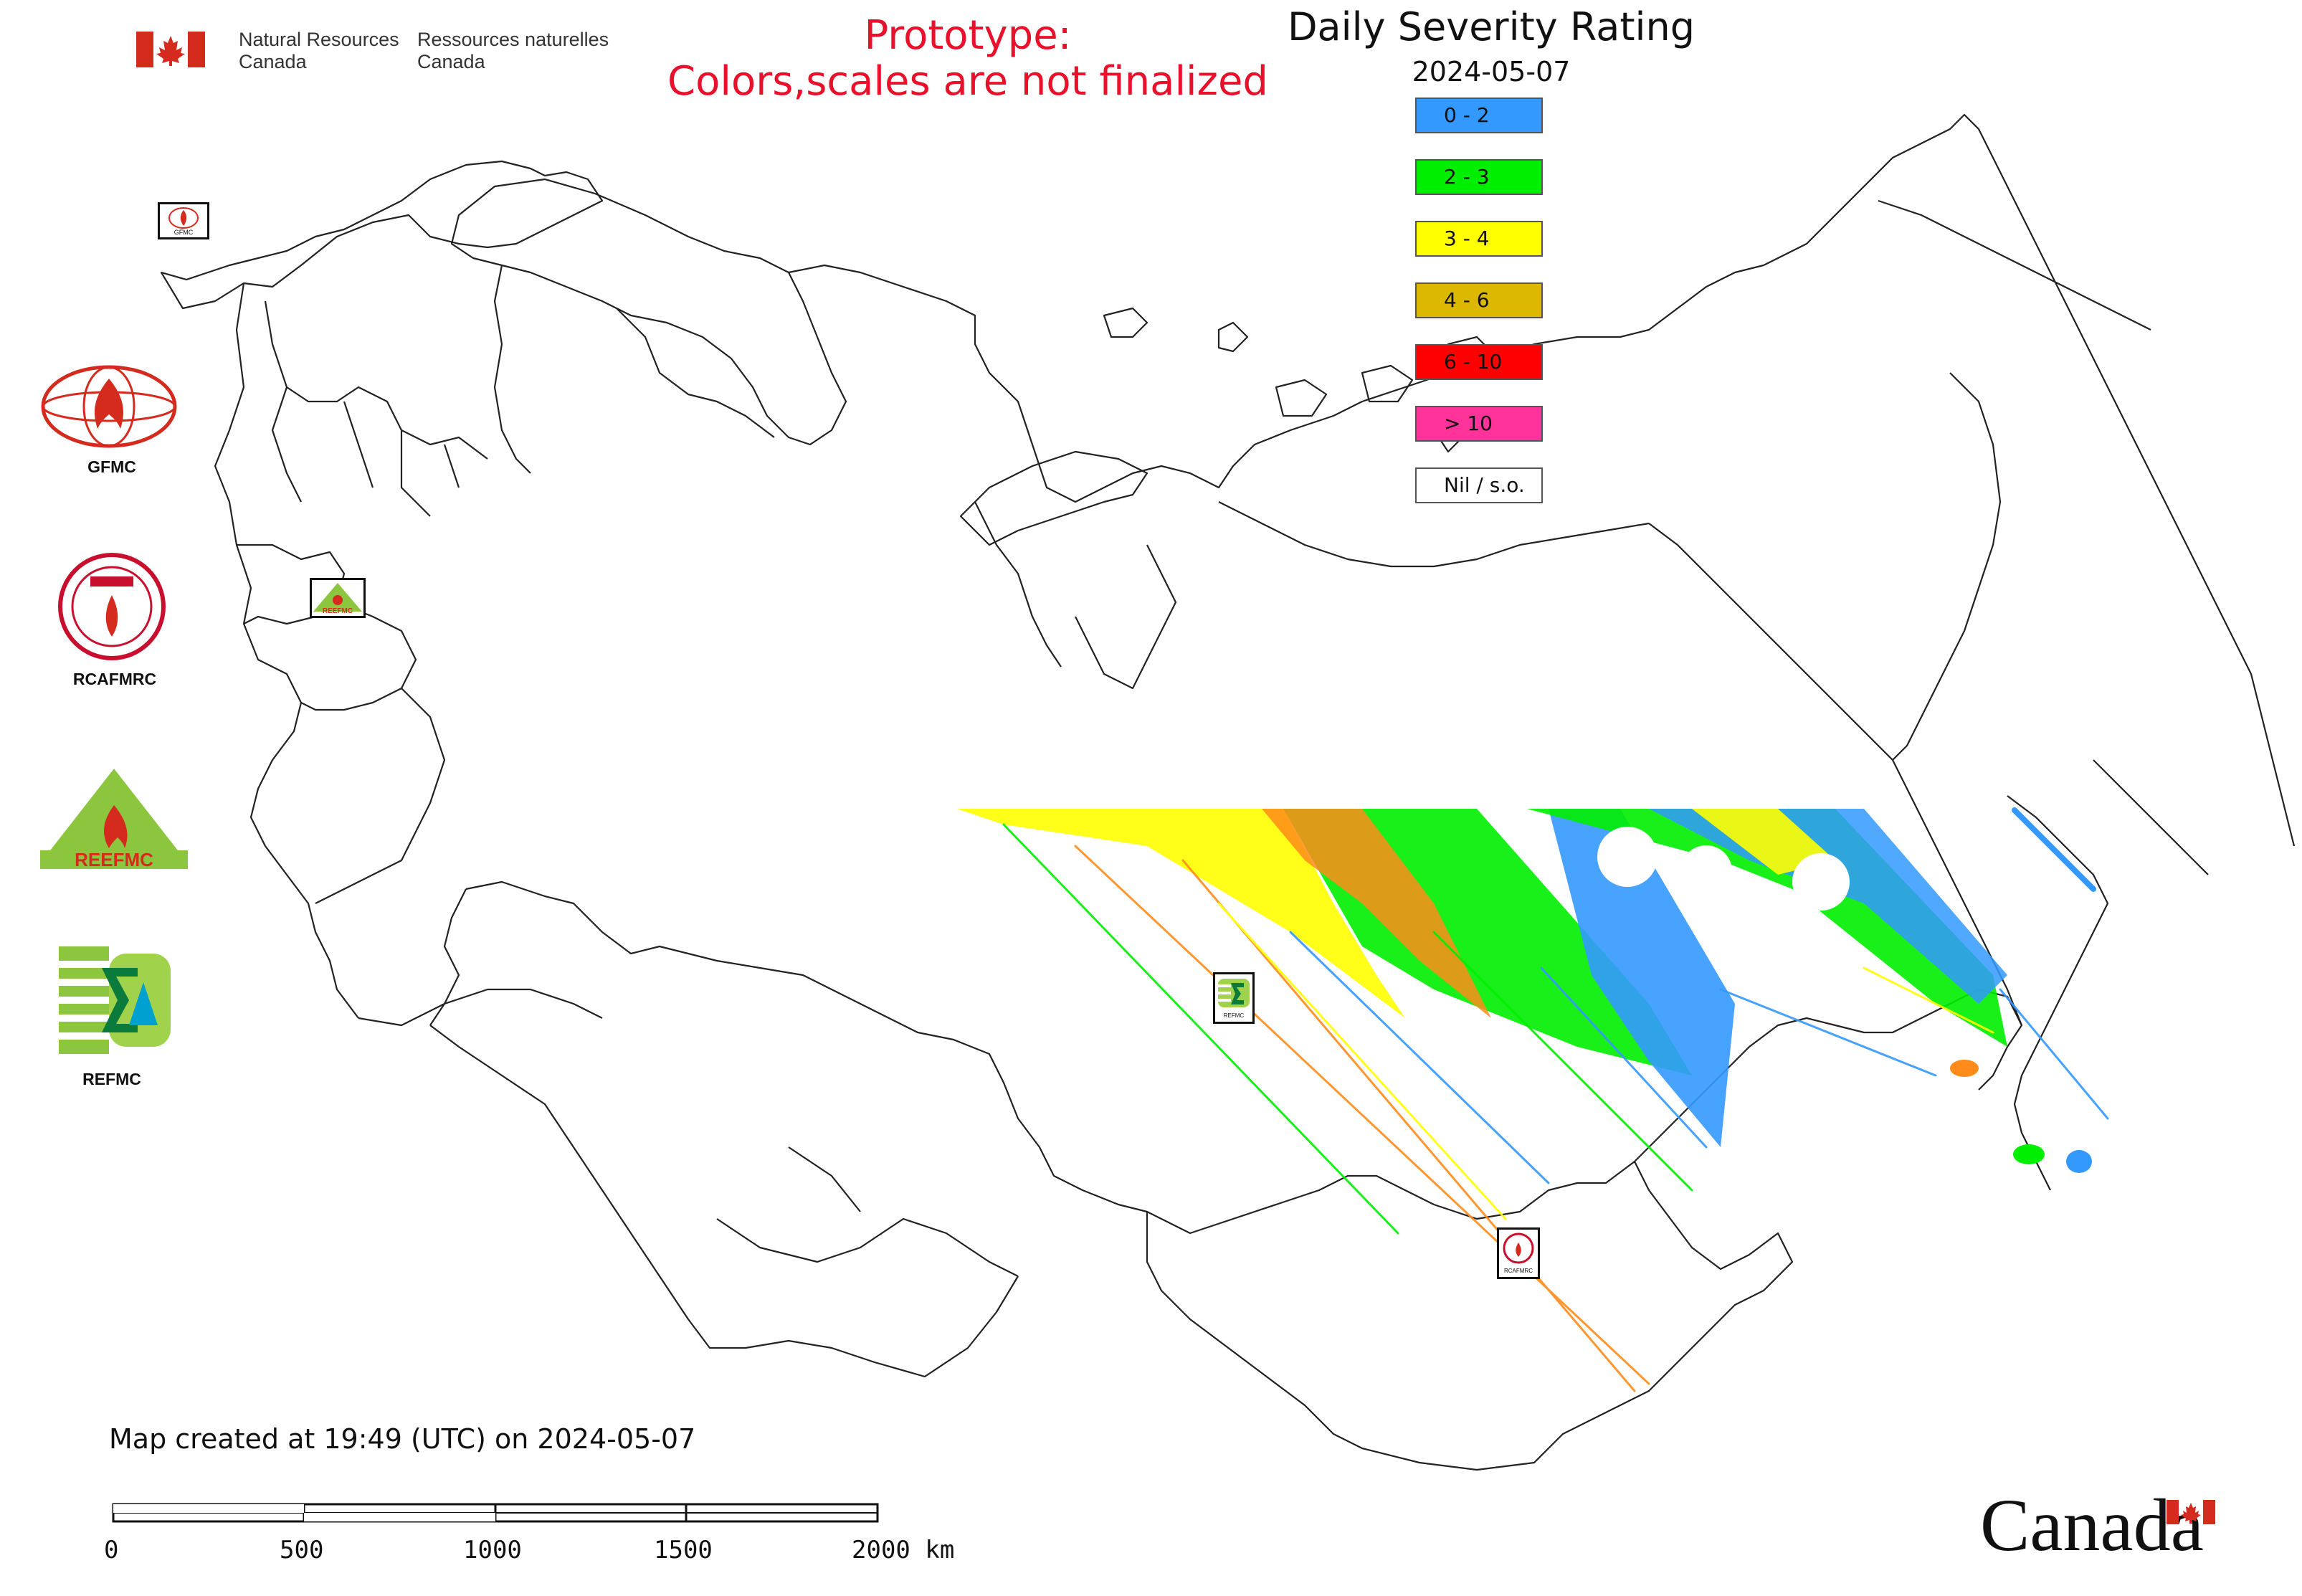 The height and width of the screenshot is (1596, 2302). What do you see at coordinates (1519, 1271) in the screenshot?
I see `rcafmrc-marker-label: RCAFMRC` at bounding box center [1519, 1271].